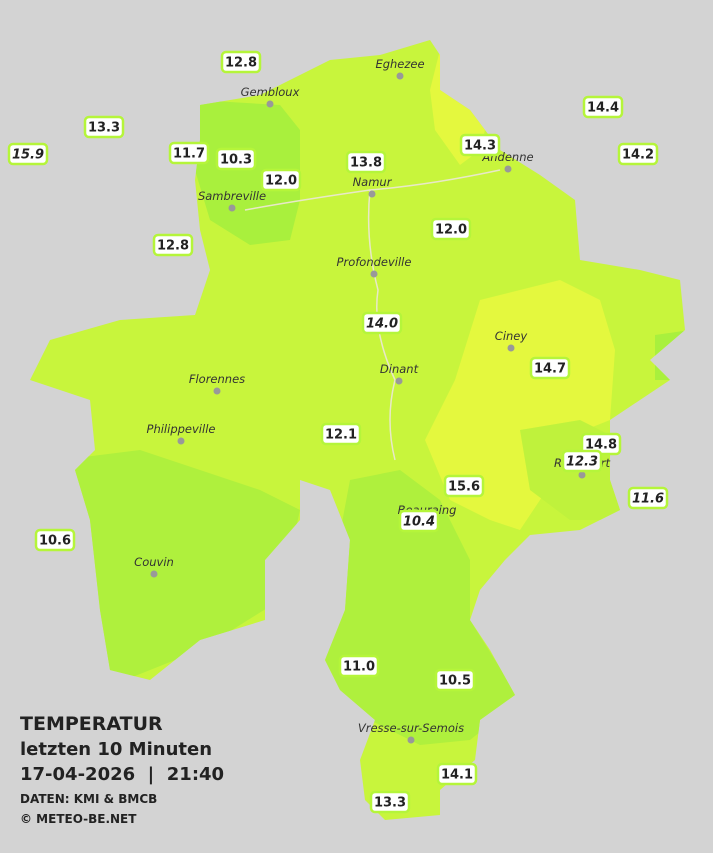 This screenshot has width=713, height=853. I want to click on station-value: 10.4, so click(419, 522).